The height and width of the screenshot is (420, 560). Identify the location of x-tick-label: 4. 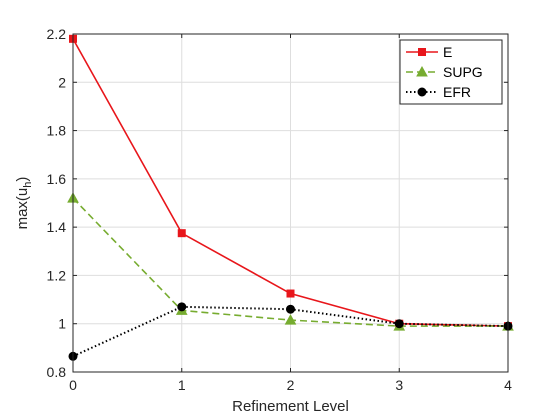
(508, 385).